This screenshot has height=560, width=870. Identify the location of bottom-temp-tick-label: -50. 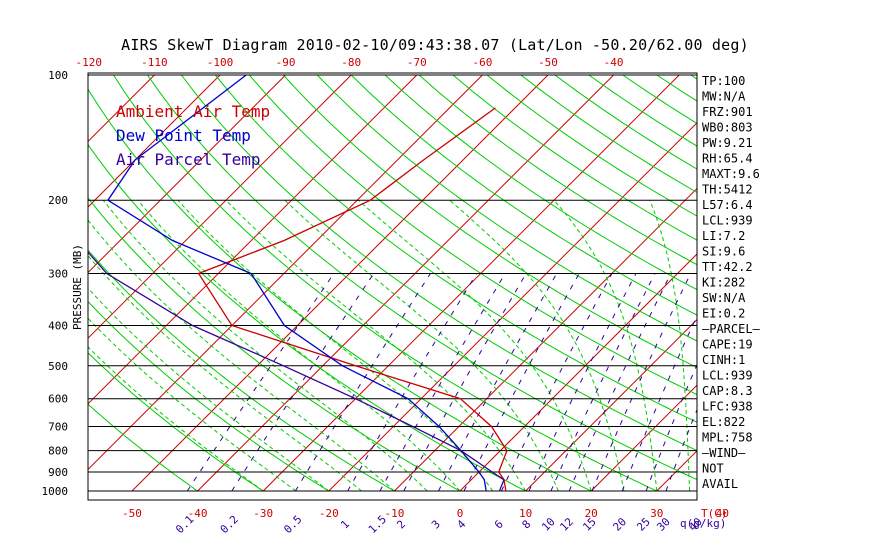
(132, 513).